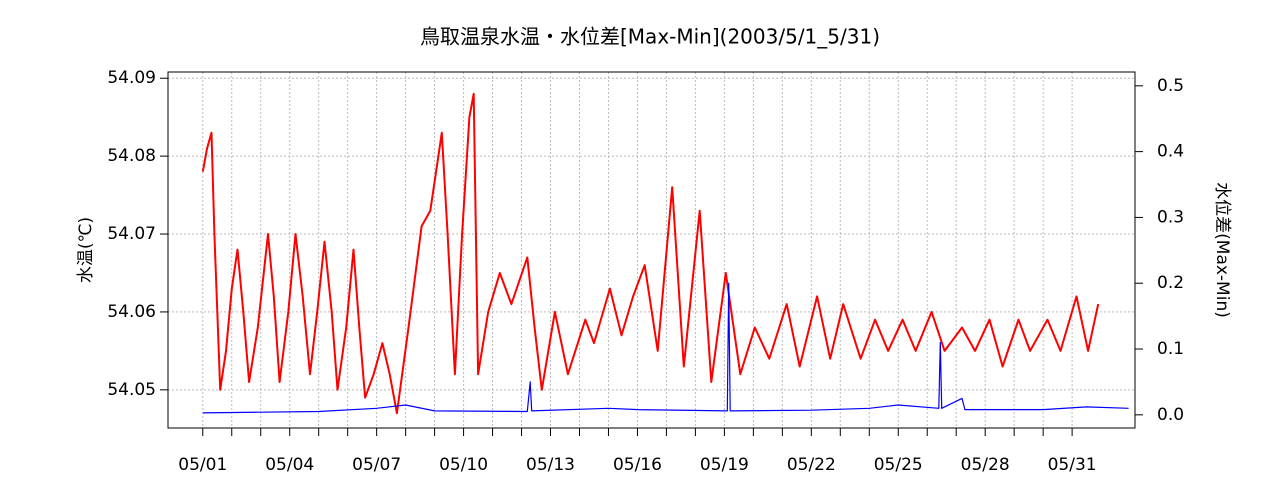  I want to click on y2-tick-label: 0.1, so click(1170, 349).